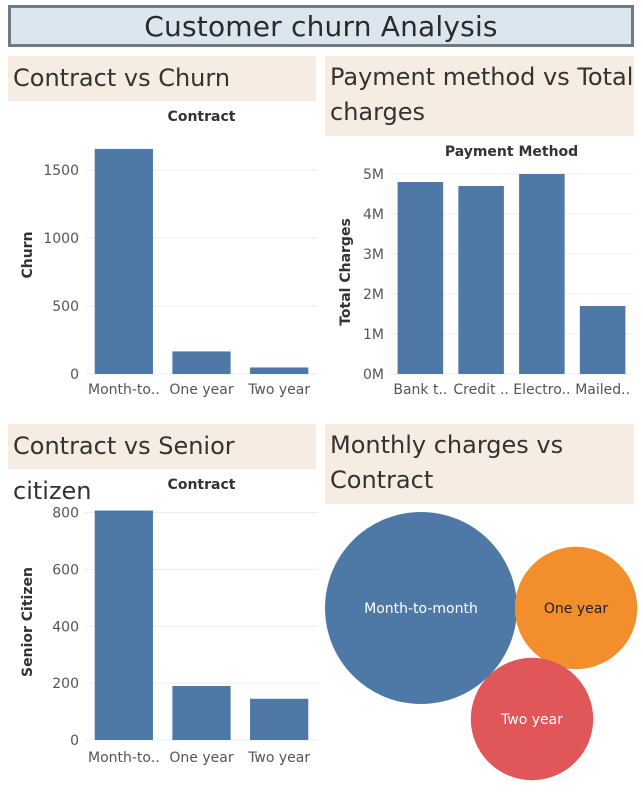 The width and height of the screenshot is (643, 793). I want to click on y-tick-label: 1500, so click(61, 171).